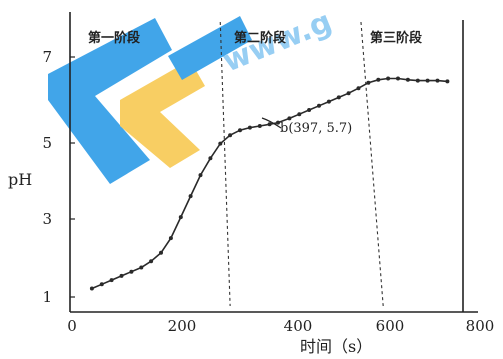 This screenshot has width=503, height=359. What do you see at coordinates (316, 128) in the screenshot?
I see `annotation-label: b(397, 5.7)` at bounding box center [316, 128].